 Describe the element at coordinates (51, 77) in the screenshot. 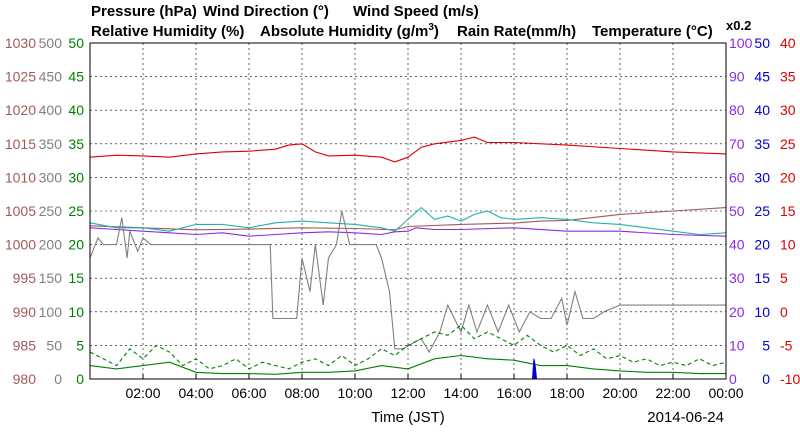

I see `y-tick-wind-direction: 450` at that location.